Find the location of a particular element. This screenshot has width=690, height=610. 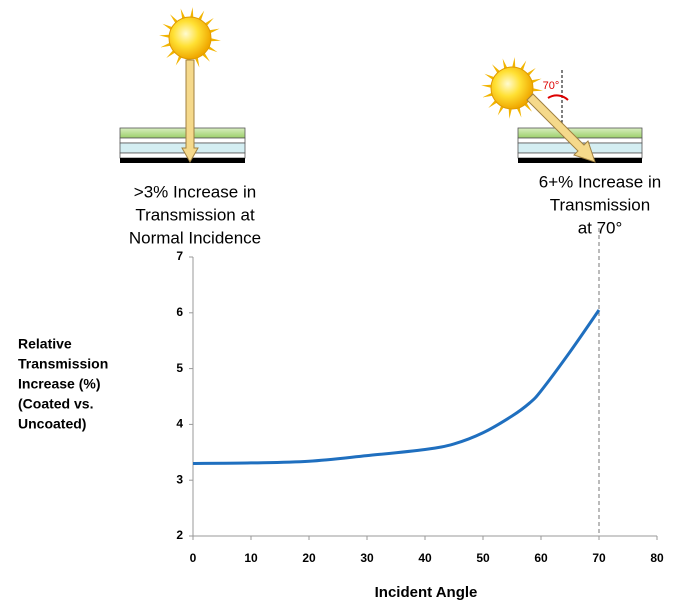

glass-left is located at coordinates (182, 145).